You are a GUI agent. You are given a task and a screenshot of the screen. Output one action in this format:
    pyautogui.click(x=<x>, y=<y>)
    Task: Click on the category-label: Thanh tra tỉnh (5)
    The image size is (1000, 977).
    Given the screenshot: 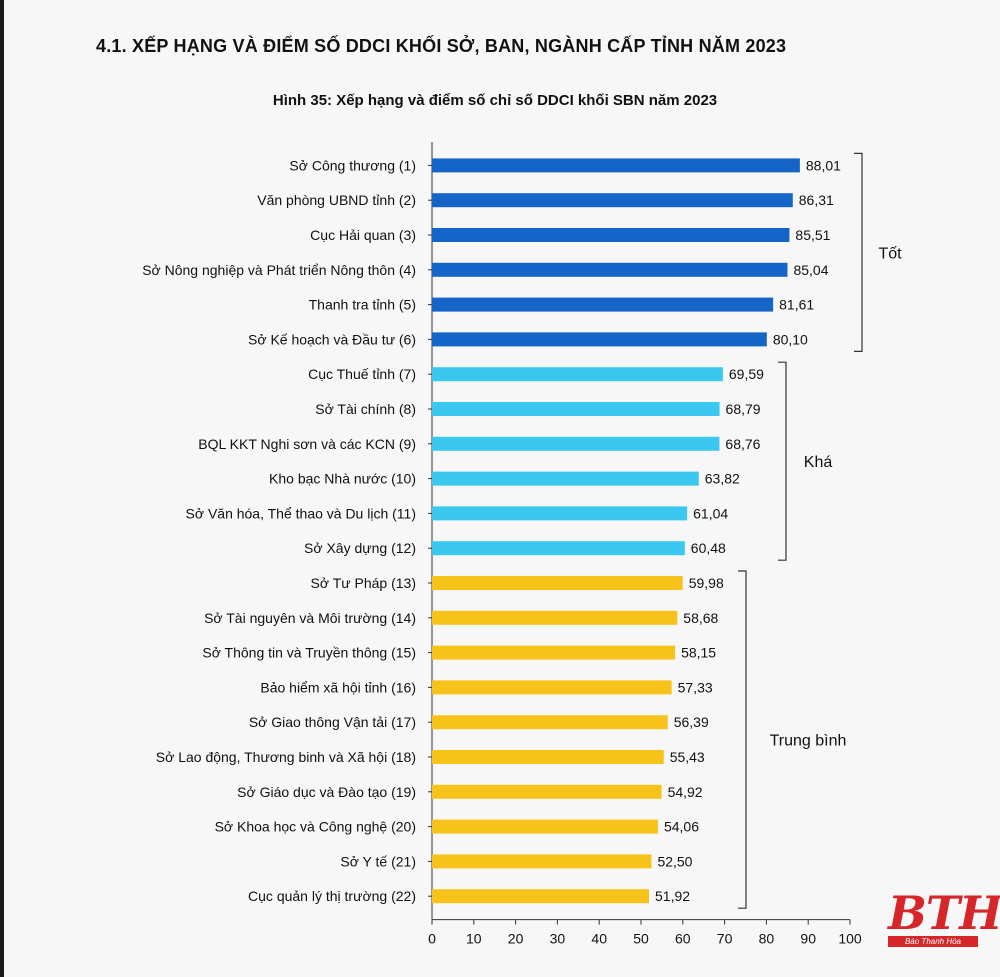 What is the action you would take?
    pyautogui.click(x=362, y=305)
    